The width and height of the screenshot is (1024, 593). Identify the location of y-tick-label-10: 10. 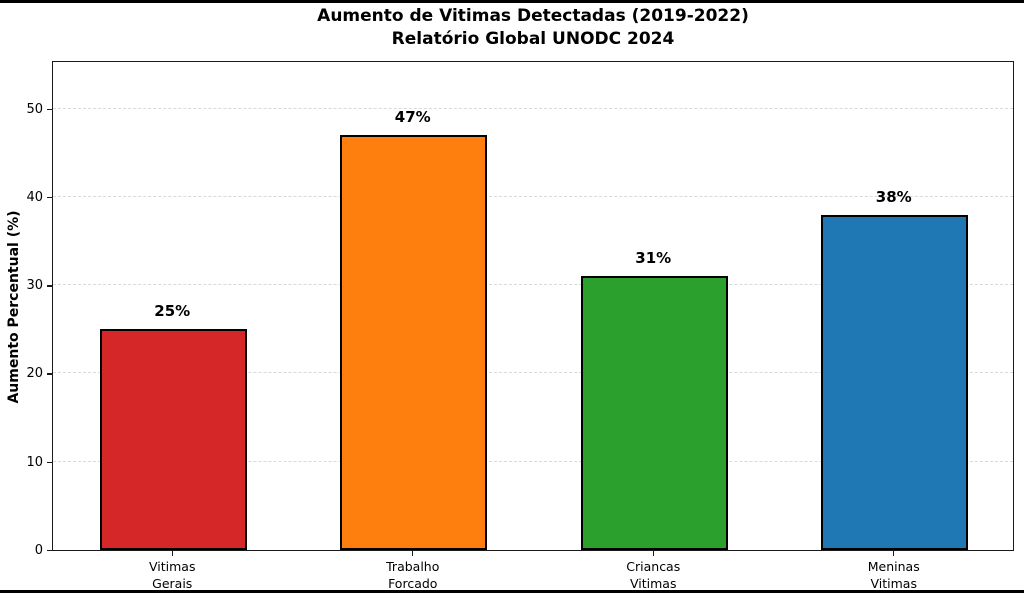
(34, 462).